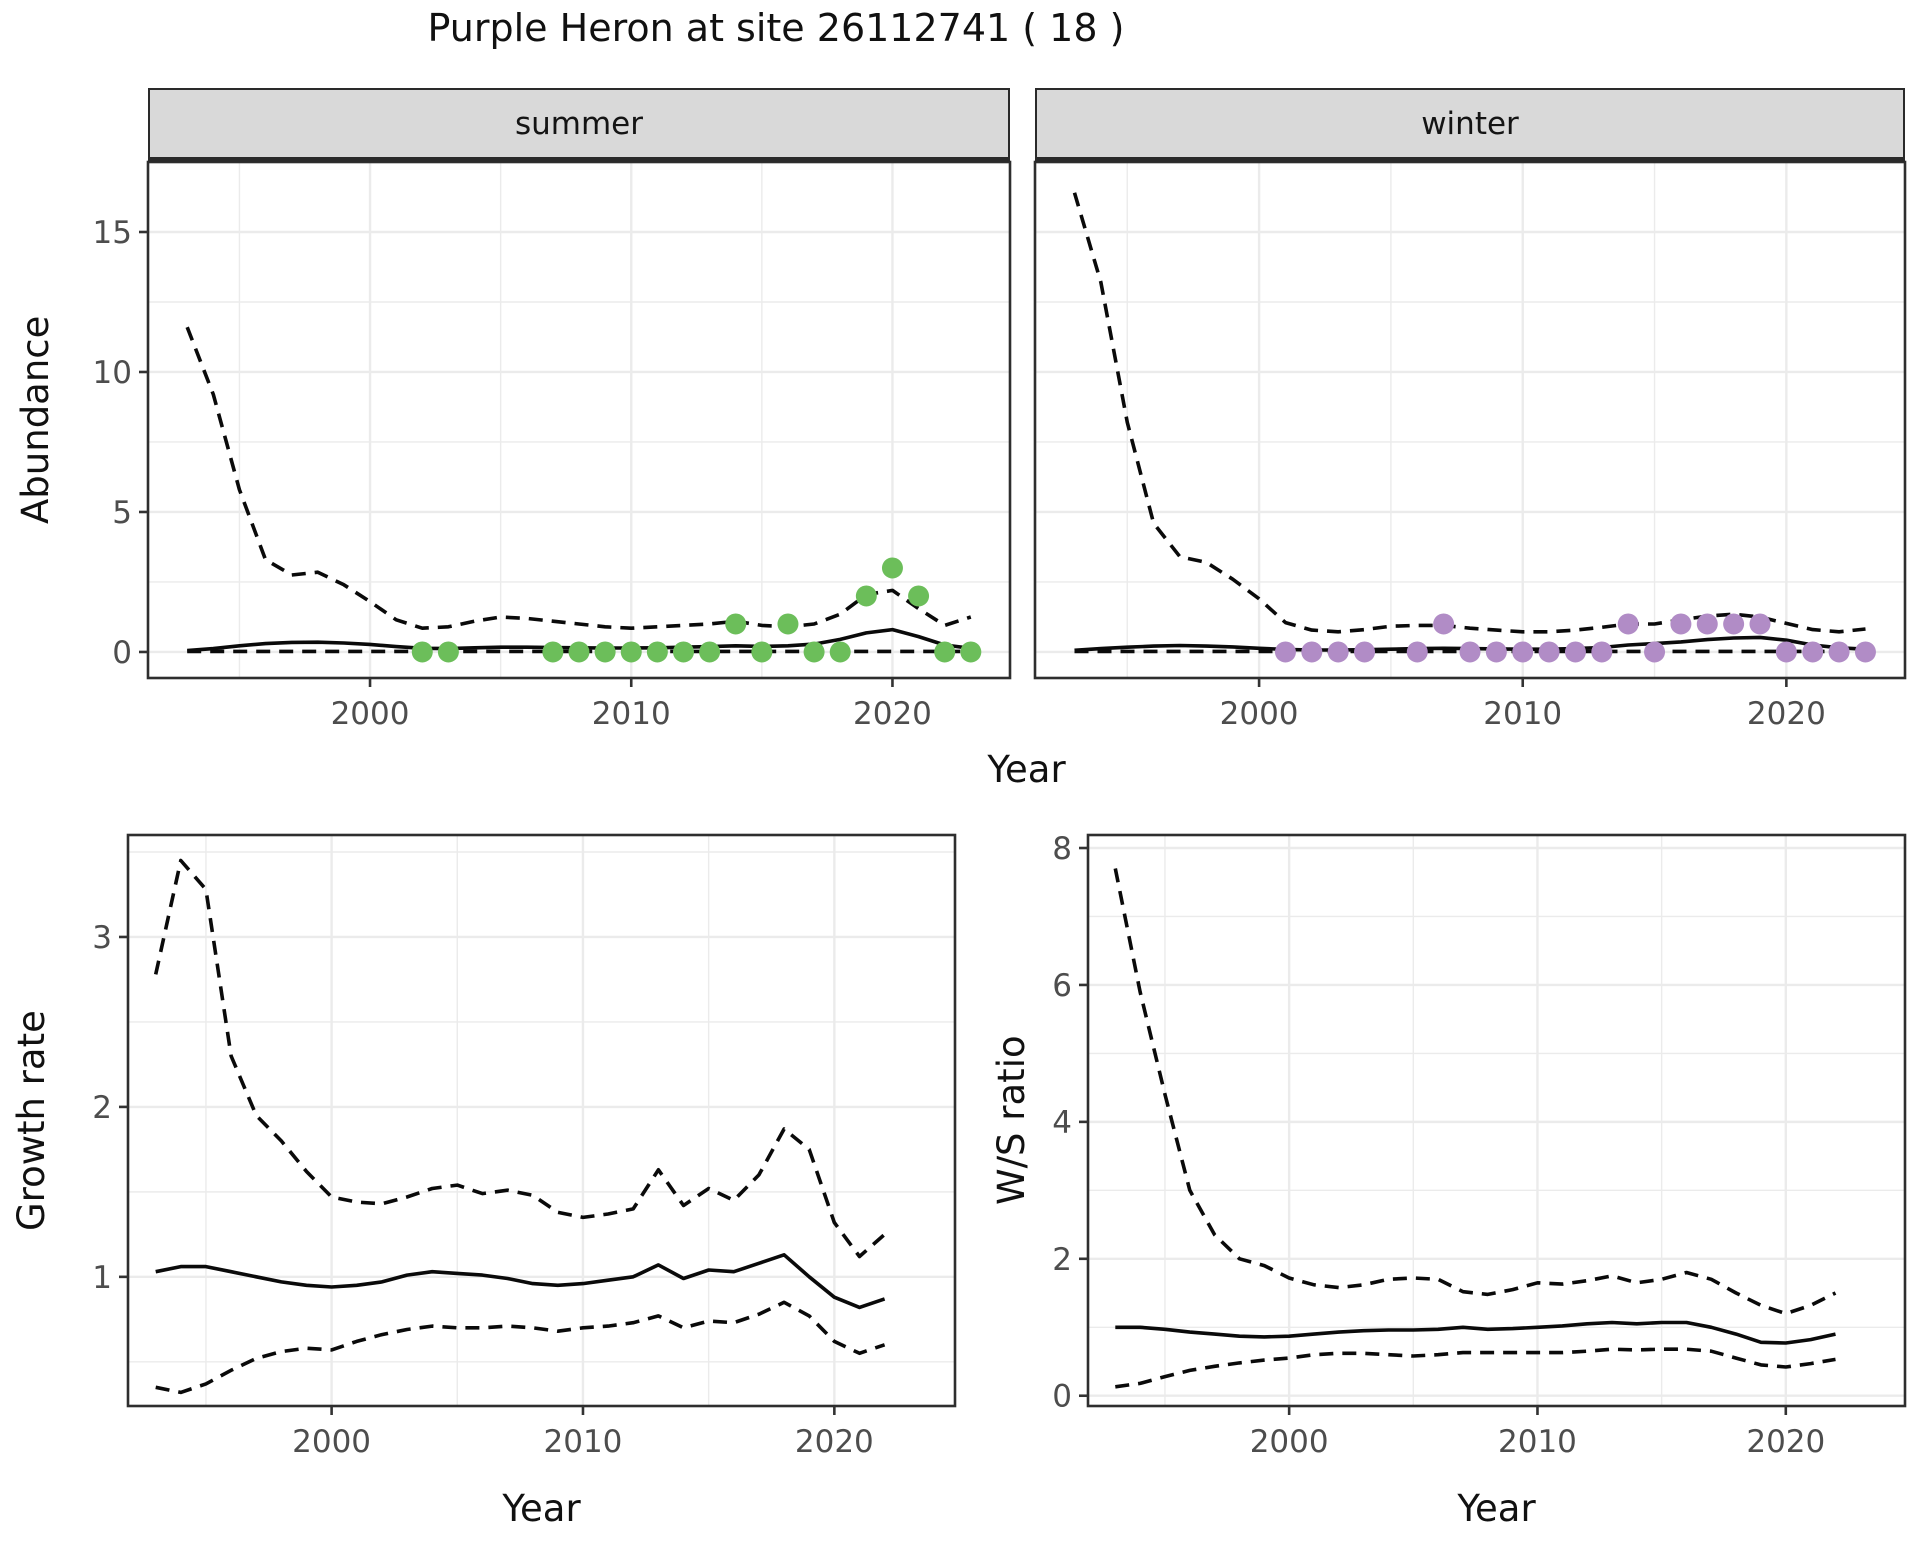 Image resolution: width=1920 pixels, height=1560 pixels. What do you see at coordinates (541, 1508) in the screenshot?
I see `growth-year-axis-title: Year` at bounding box center [541, 1508].